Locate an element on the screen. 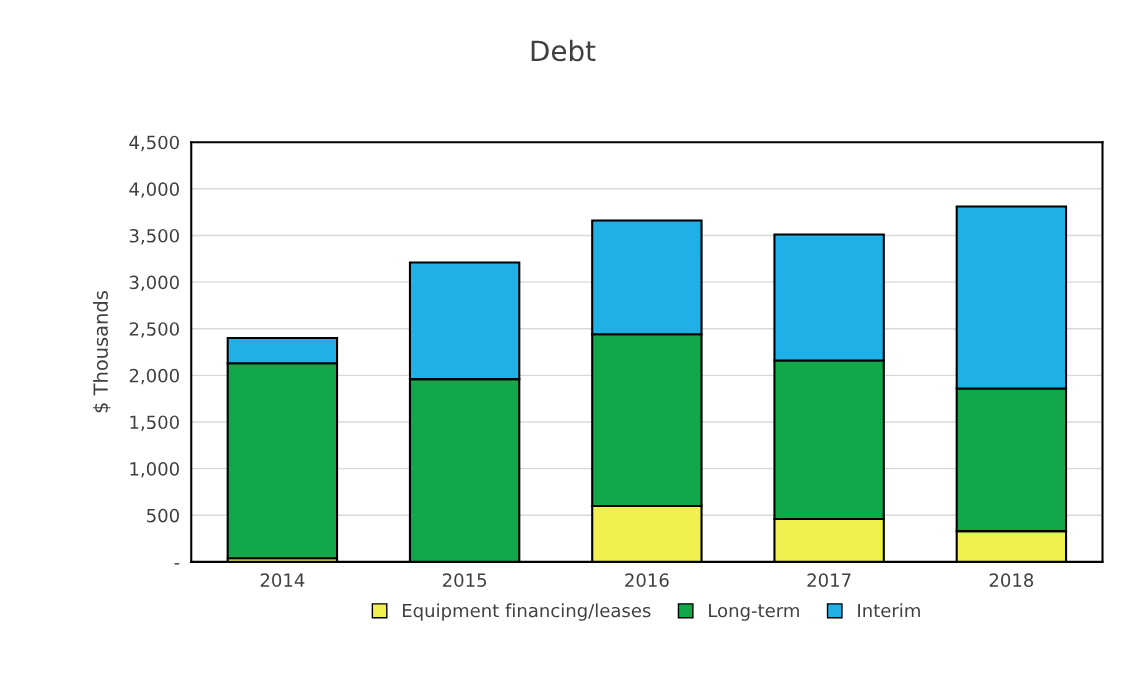 This screenshot has height=677, width=1125. y-axis-title: $ Thousands is located at coordinates (101, 352).